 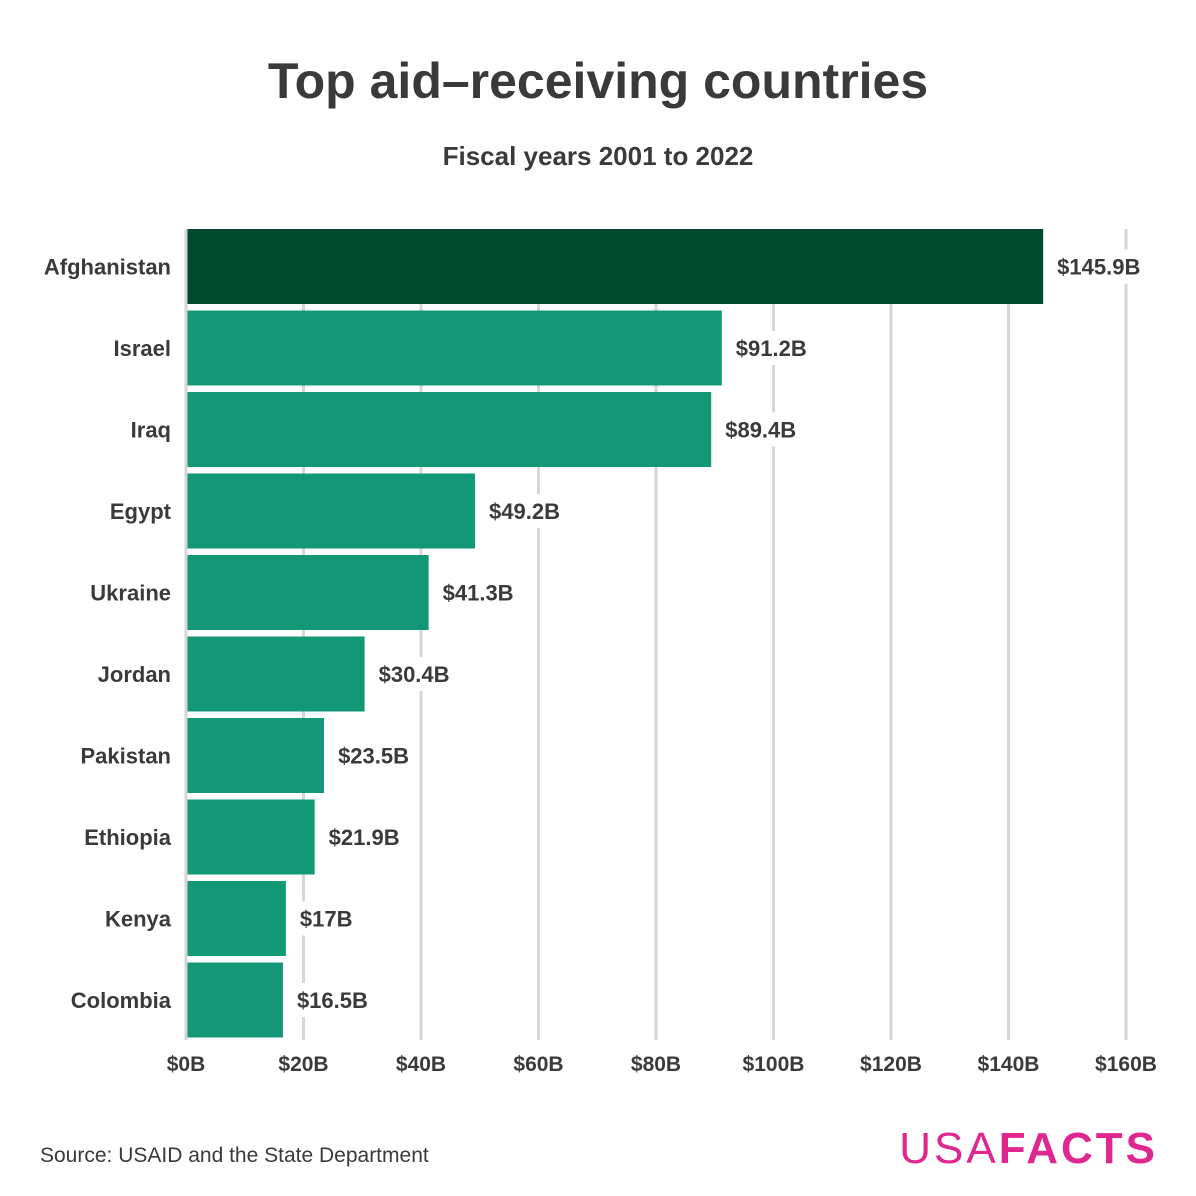 I want to click on y-category-label: Ukraine, so click(x=130, y=593).